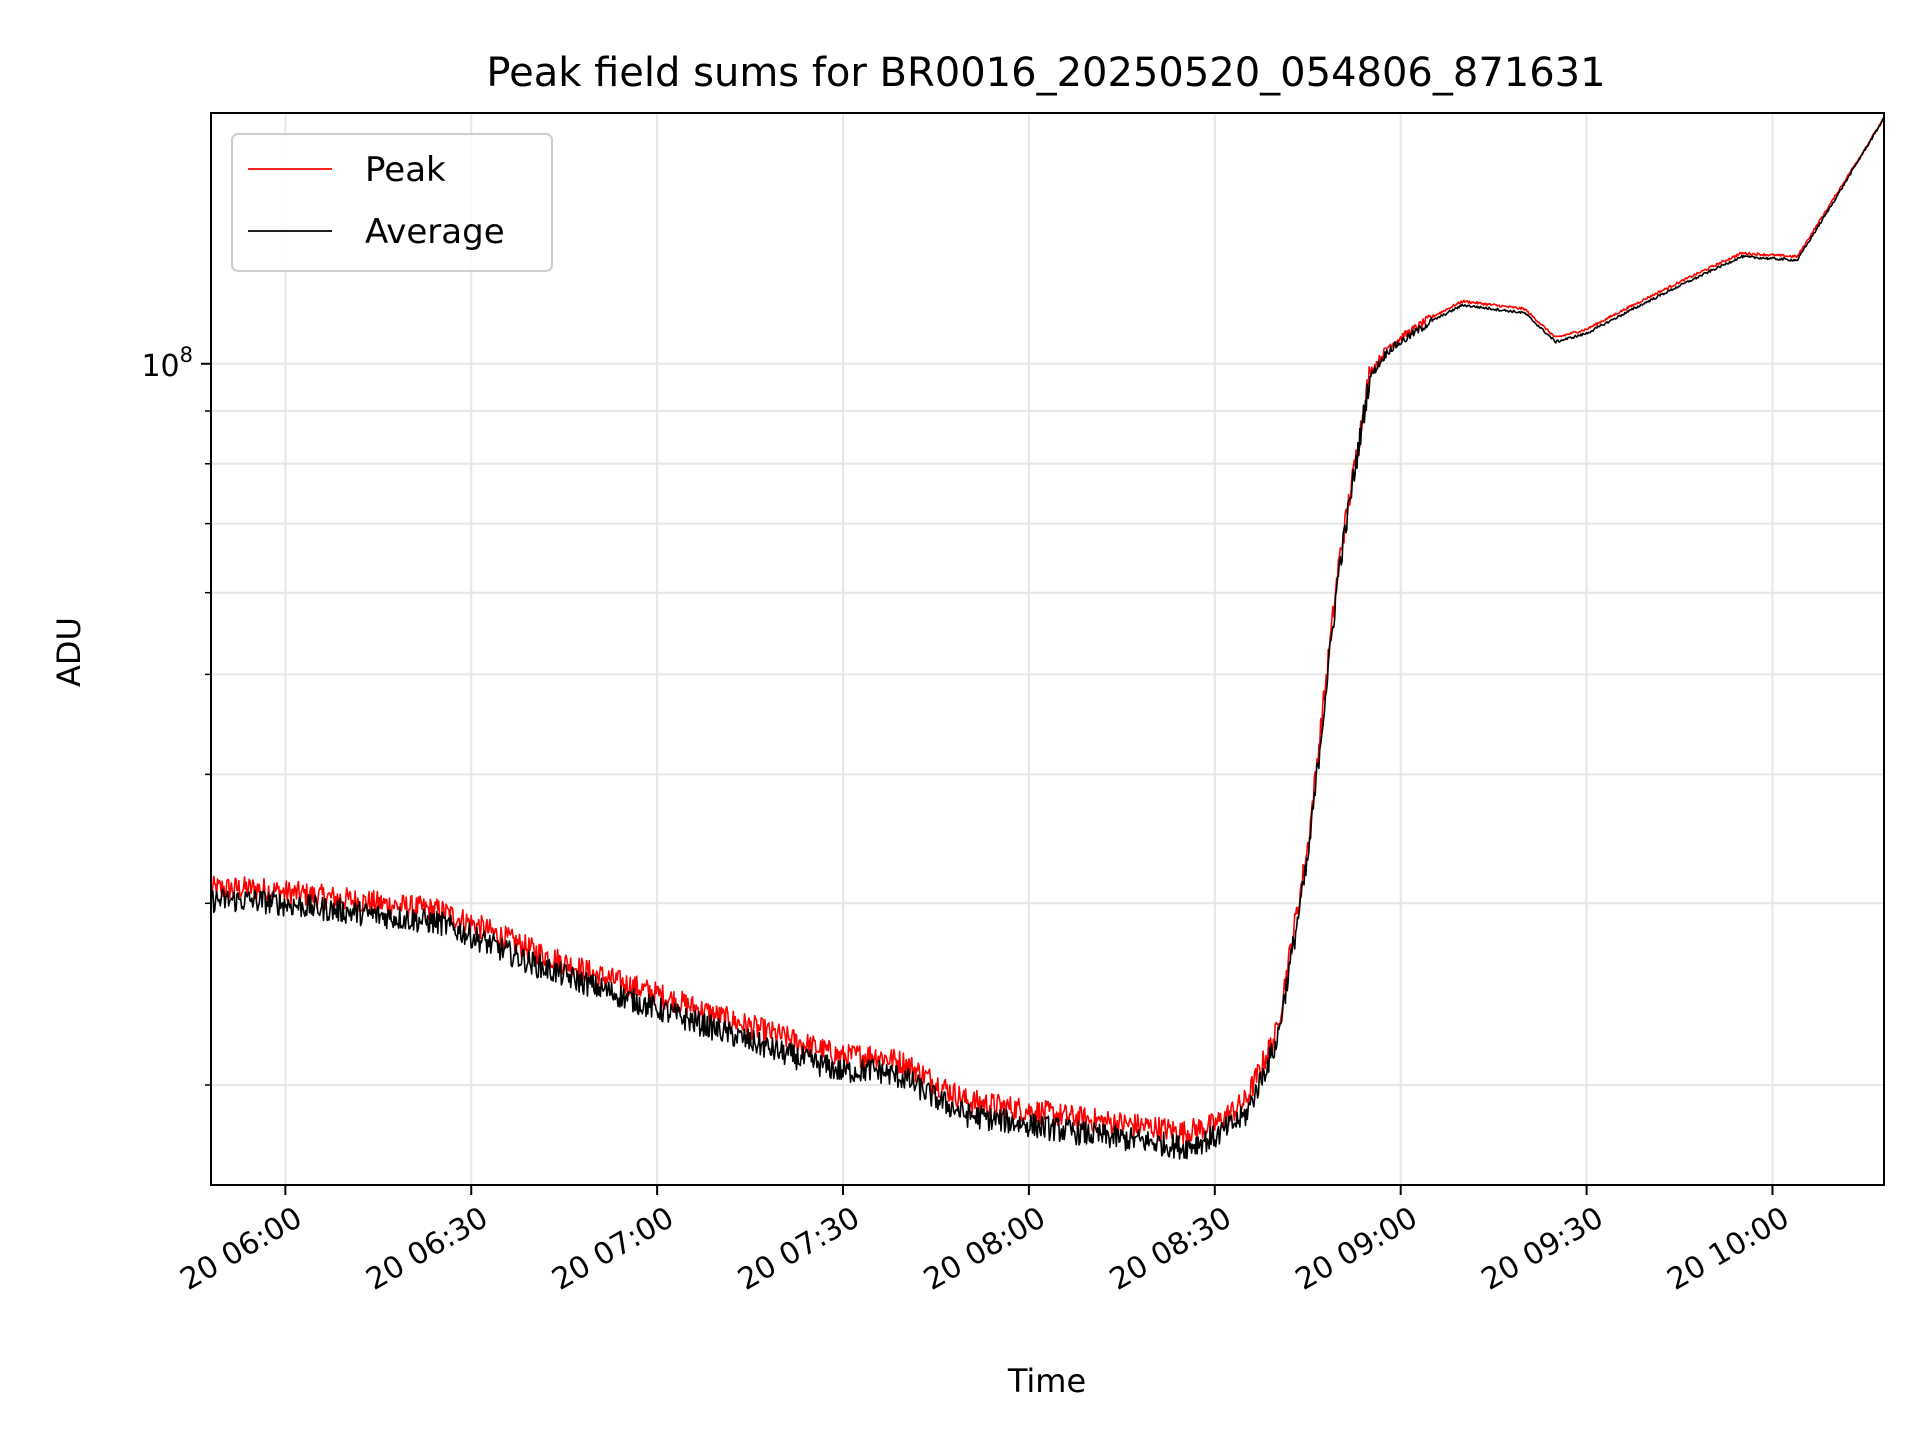  I want to click on legend-label-peak: Peak, so click(405, 170).